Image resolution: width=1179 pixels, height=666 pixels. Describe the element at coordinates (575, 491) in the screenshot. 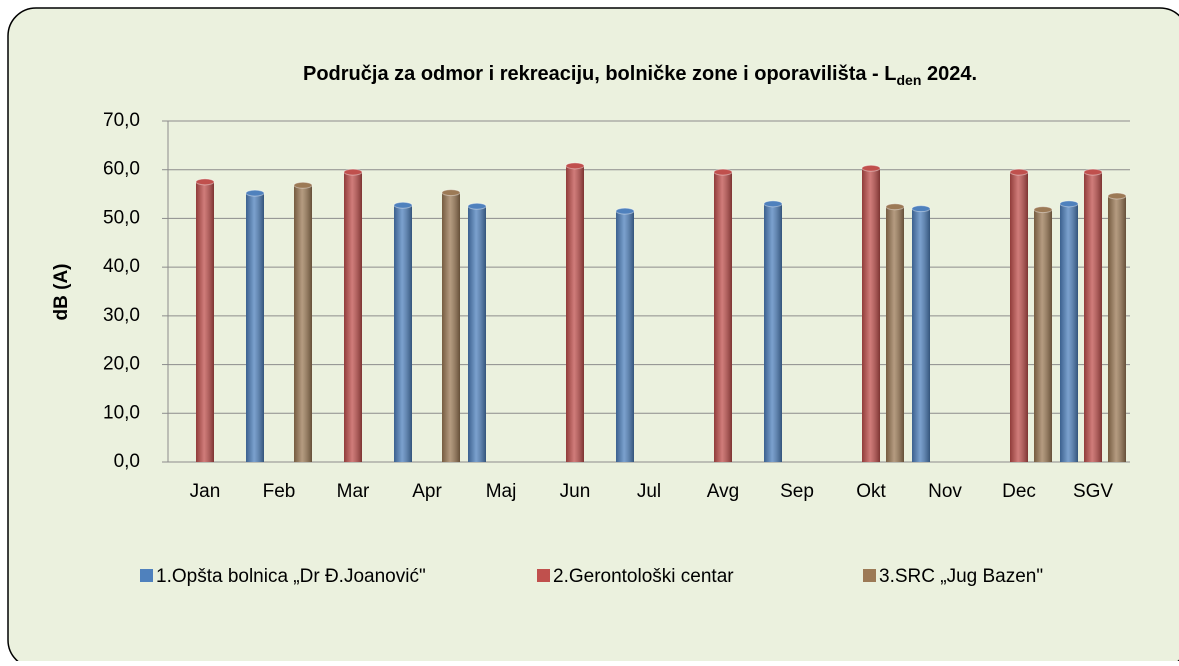

I see `x-tick-label: Jun` at that location.